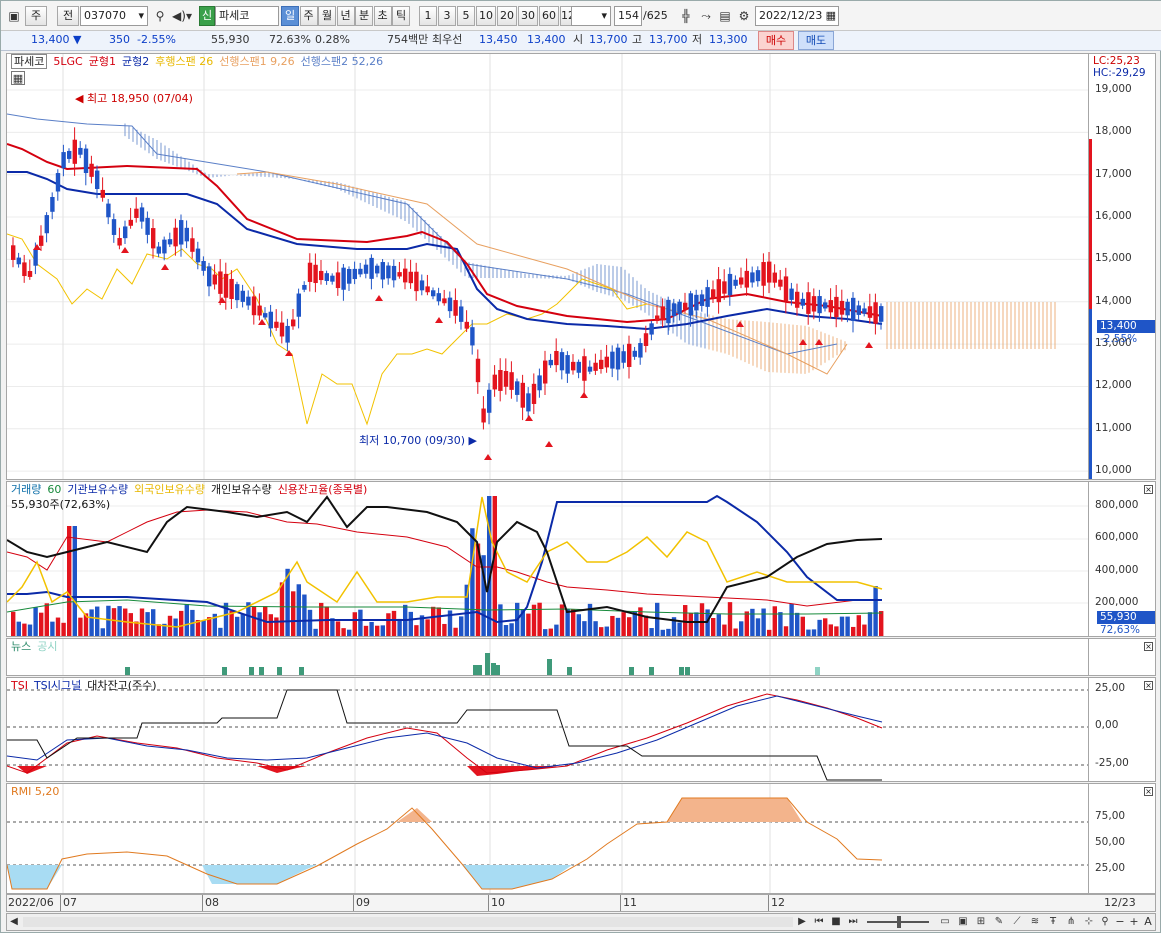  I want to click on grid-toggle-icon: ▦, so click(18, 78).